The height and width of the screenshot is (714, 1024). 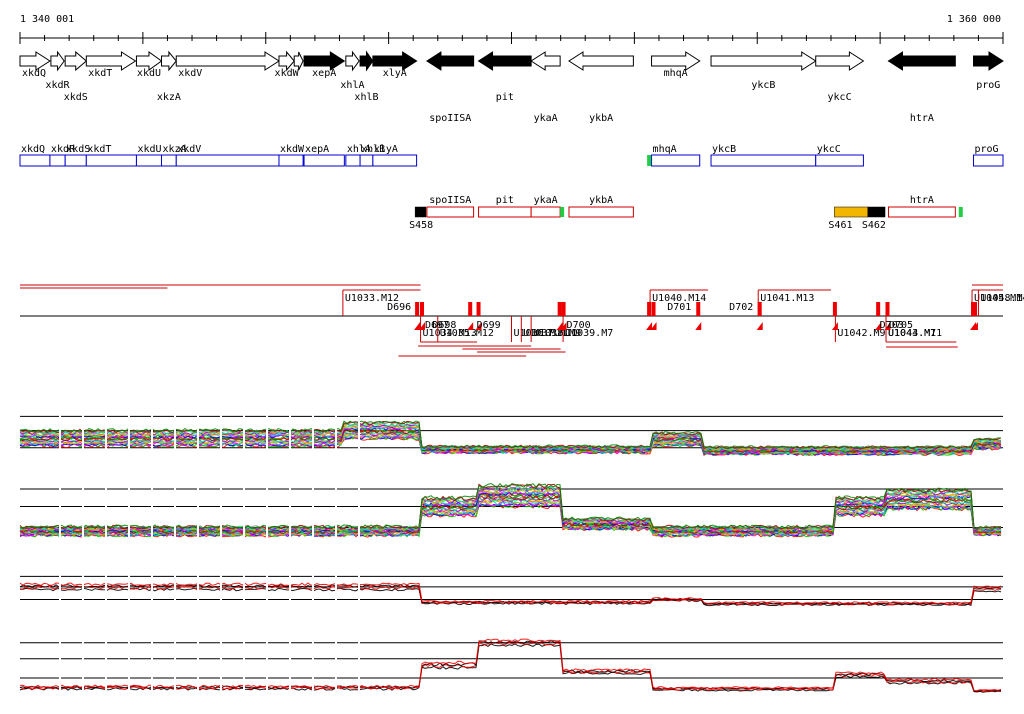 I want to click on red-feature-label: htrA, so click(x=922, y=200).